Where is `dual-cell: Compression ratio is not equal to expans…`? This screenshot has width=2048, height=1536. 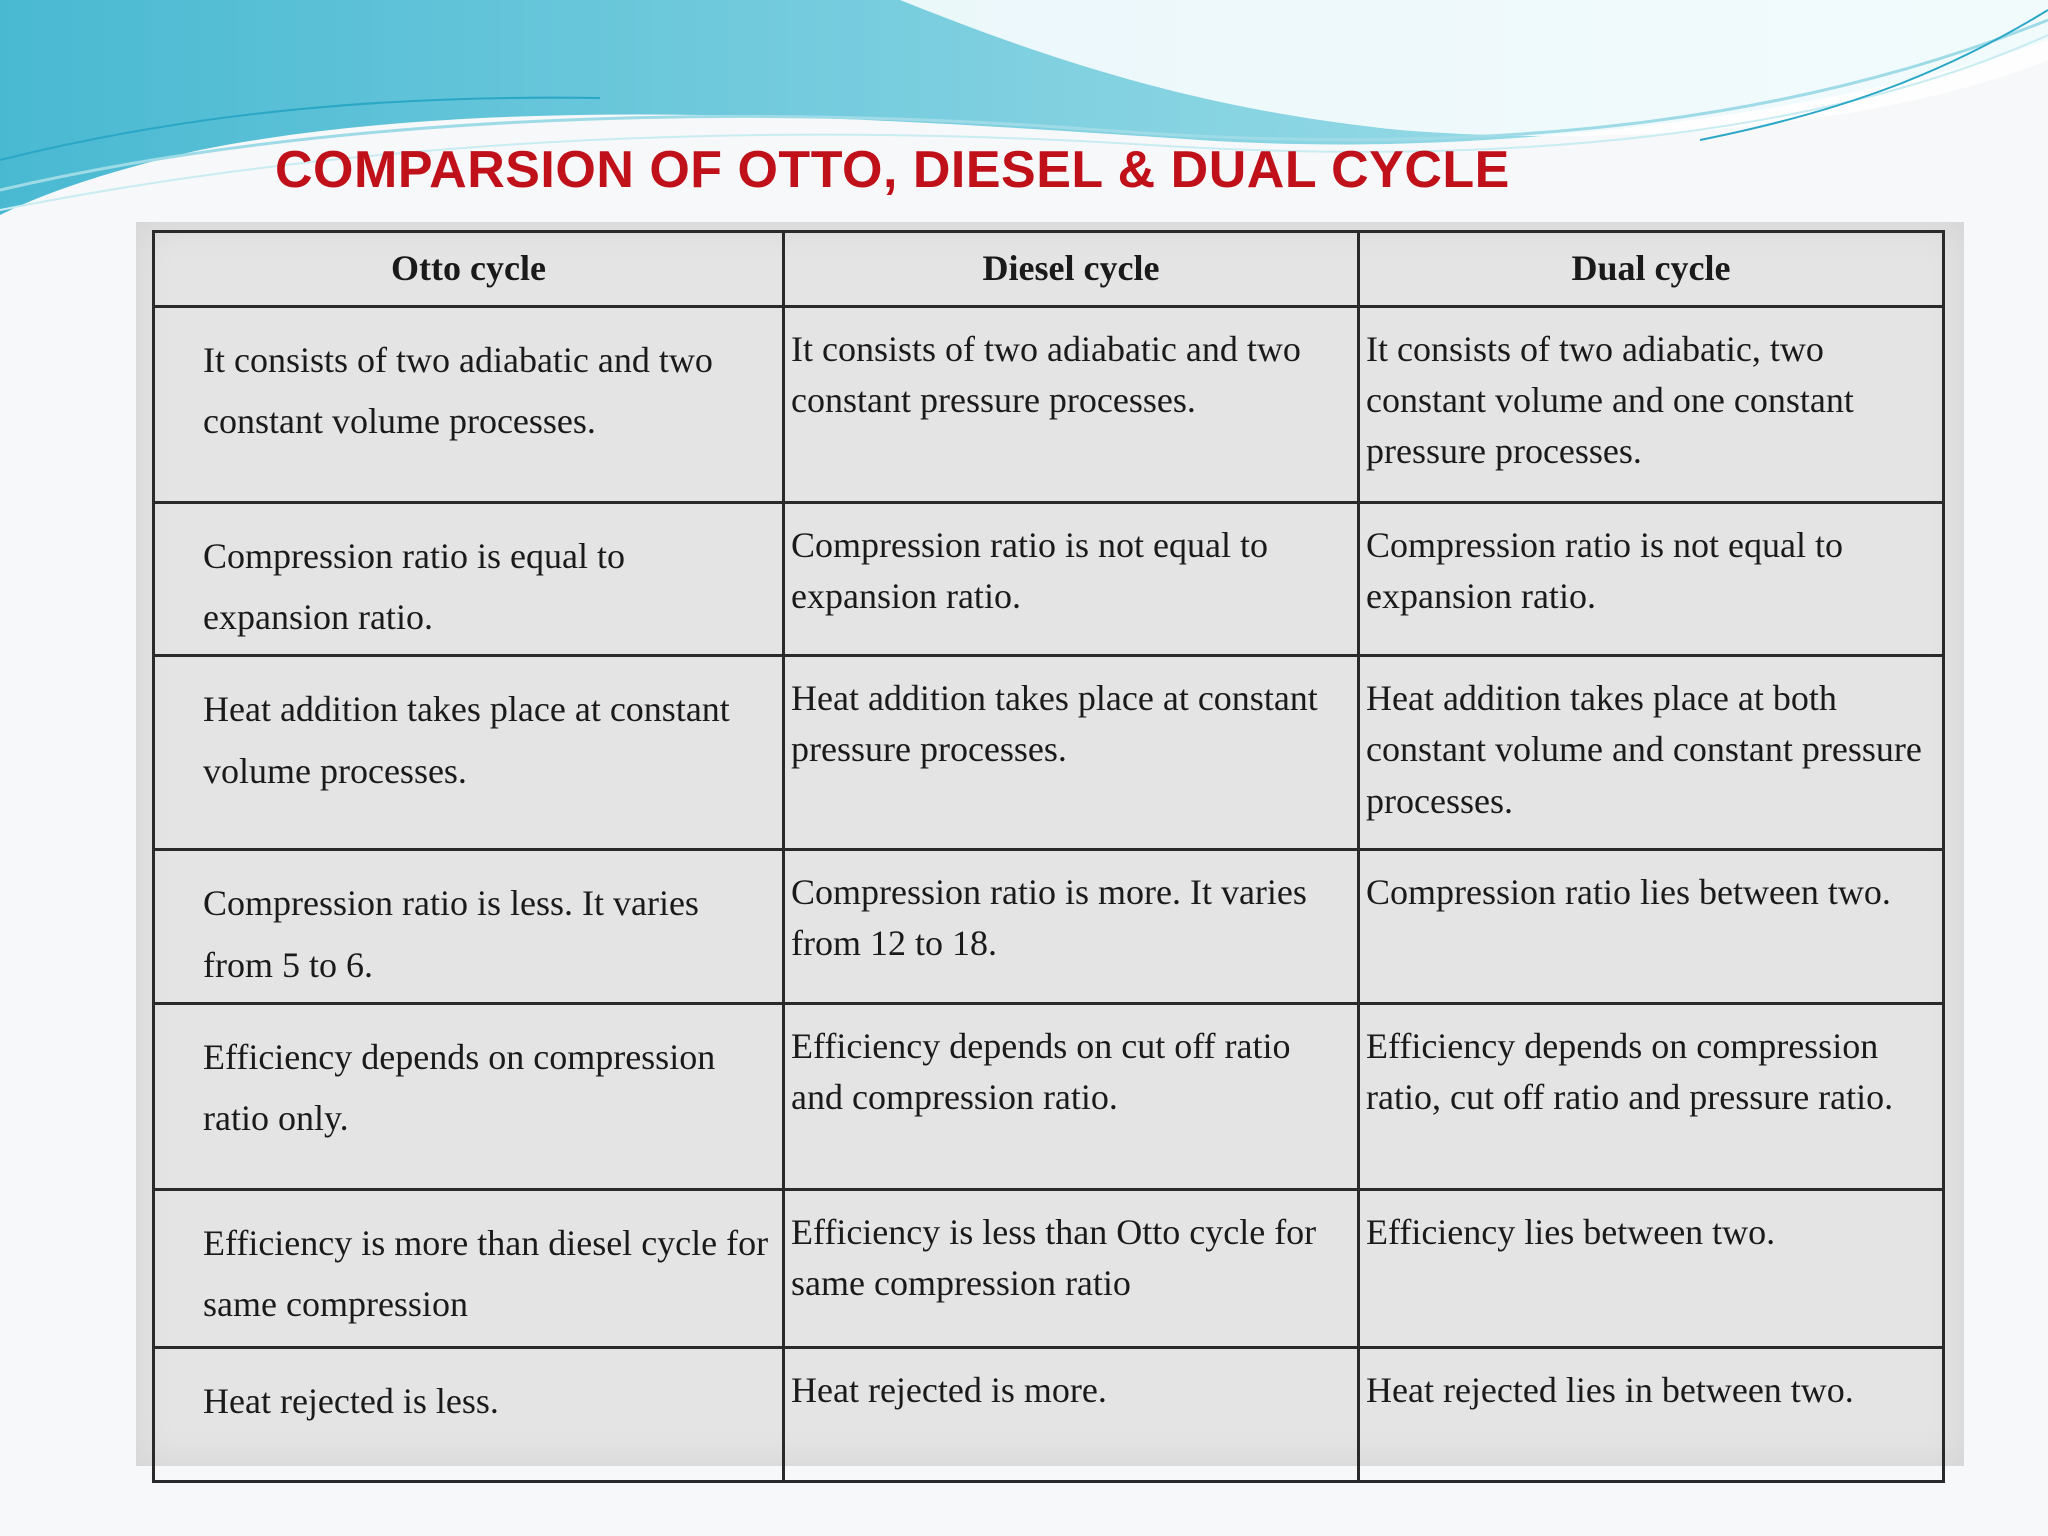 dual-cell: Compression ratio is not equal to expans… is located at coordinates (1651, 579).